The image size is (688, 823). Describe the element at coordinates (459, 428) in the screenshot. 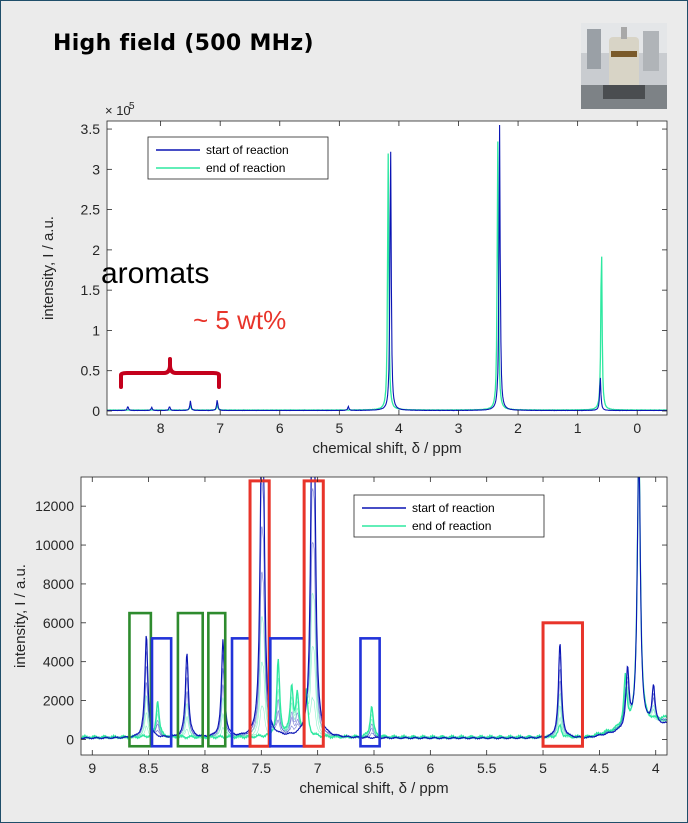

I see `x-tick-label: 3` at that location.